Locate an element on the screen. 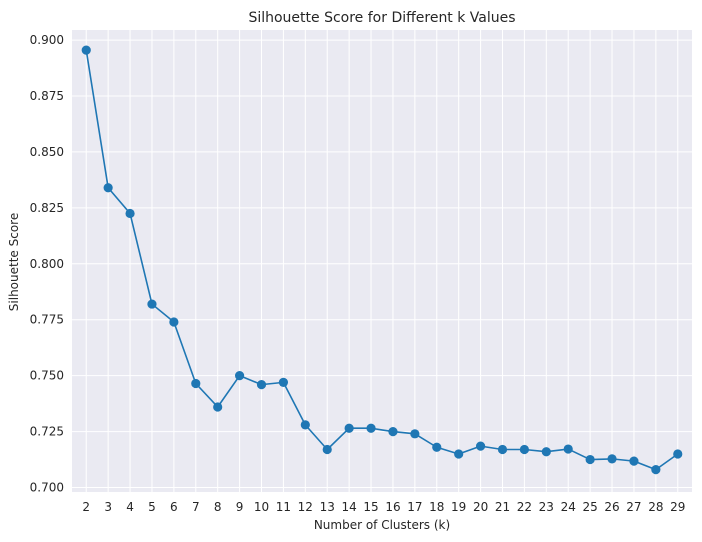  x-tick-label: 19 is located at coordinates (458, 507).